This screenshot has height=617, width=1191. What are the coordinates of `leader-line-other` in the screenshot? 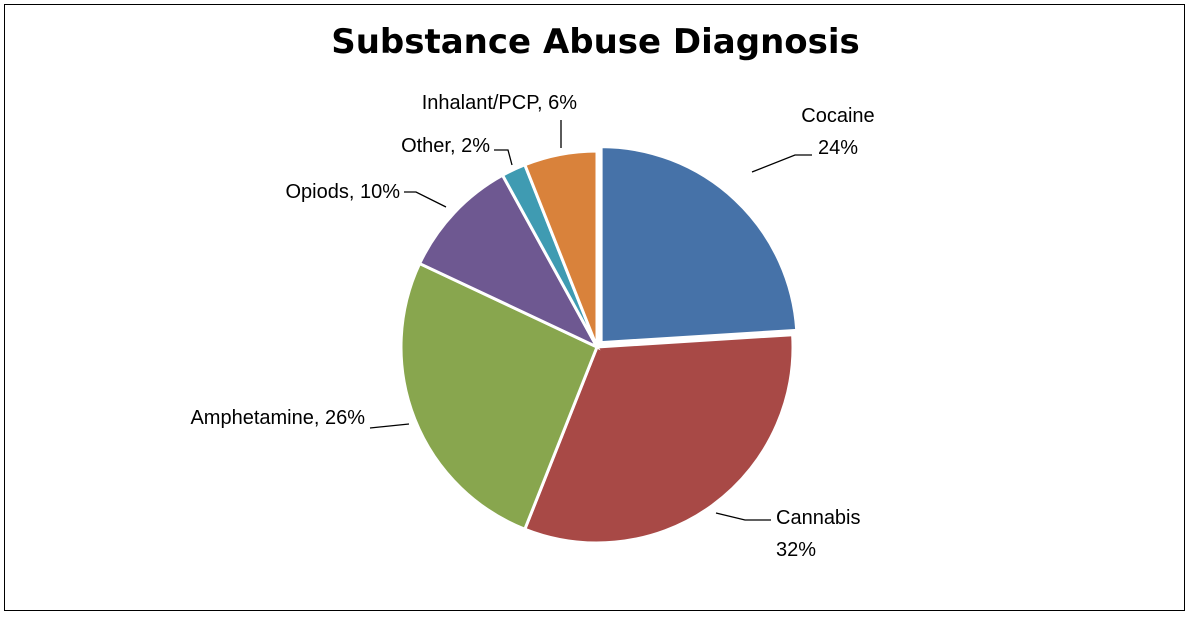 It's located at (503, 157).